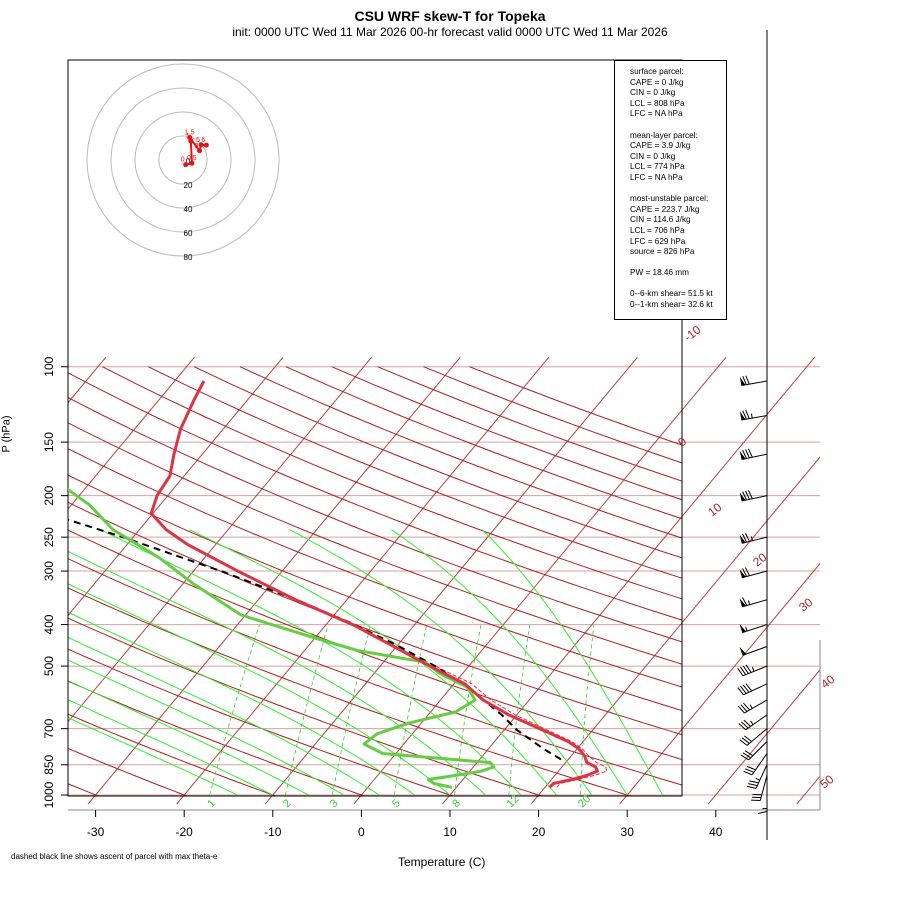 This screenshot has height=900, width=900. I want to click on surface-parcel-heading: surface parcel:, so click(657, 71).